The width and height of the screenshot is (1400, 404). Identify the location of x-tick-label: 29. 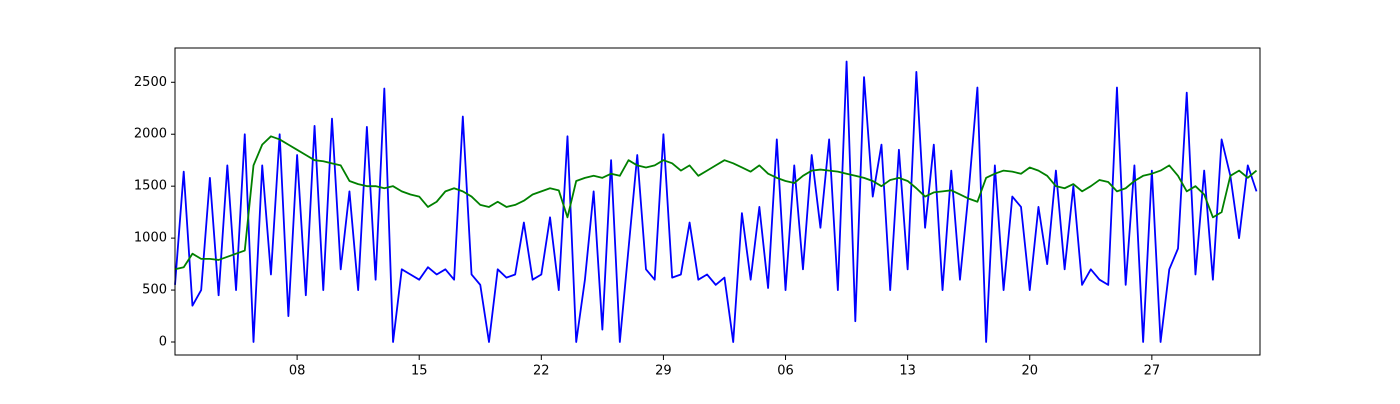
(663, 371).